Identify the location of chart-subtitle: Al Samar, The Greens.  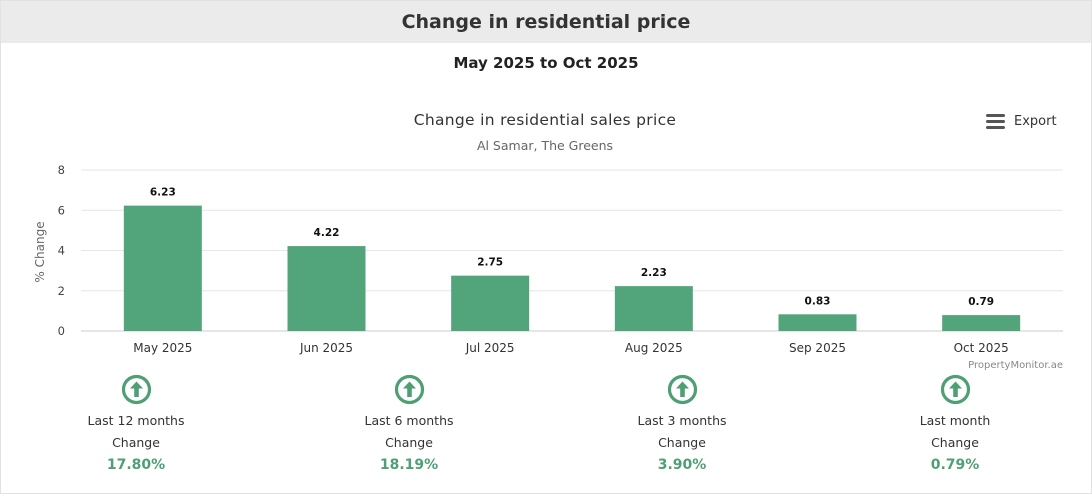
(545, 145).